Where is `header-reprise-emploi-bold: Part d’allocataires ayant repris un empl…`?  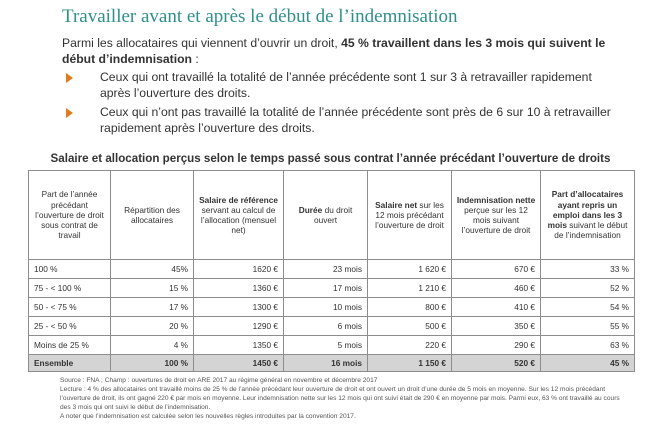 header-reprise-emploi-bold: Part d’allocataires ayant repris un empl… is located at coordinates (585, 210).